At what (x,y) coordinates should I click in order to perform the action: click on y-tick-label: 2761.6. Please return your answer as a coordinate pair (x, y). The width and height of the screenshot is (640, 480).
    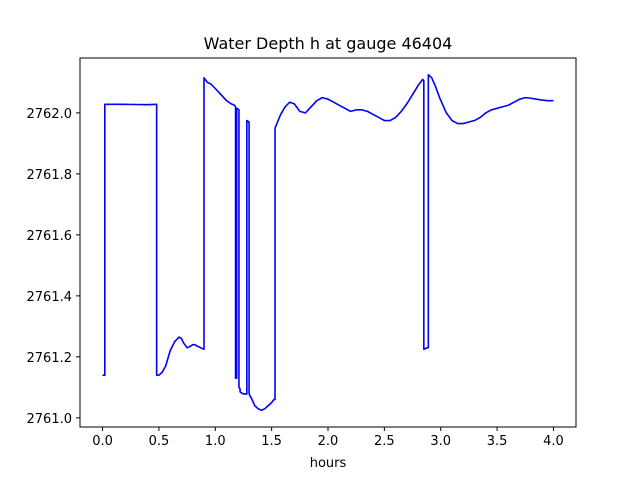
    Looking at the image, I should click on (50, 236).